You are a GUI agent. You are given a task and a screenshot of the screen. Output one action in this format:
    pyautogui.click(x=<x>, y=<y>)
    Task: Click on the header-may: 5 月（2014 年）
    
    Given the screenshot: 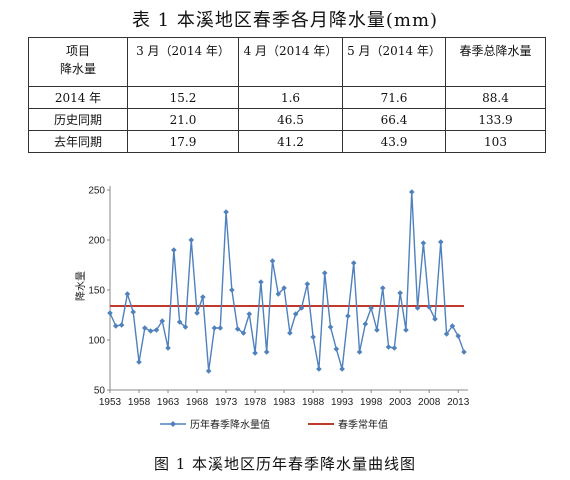 What is the action you would take?
    pyautogui.click(x=394, y=62)
    